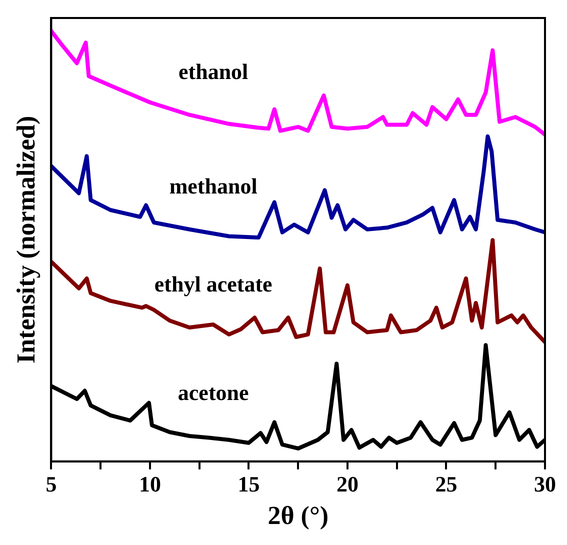 This screenshot has height=545, width=567. I want to click on series-label: methanol, so click(213, 185).